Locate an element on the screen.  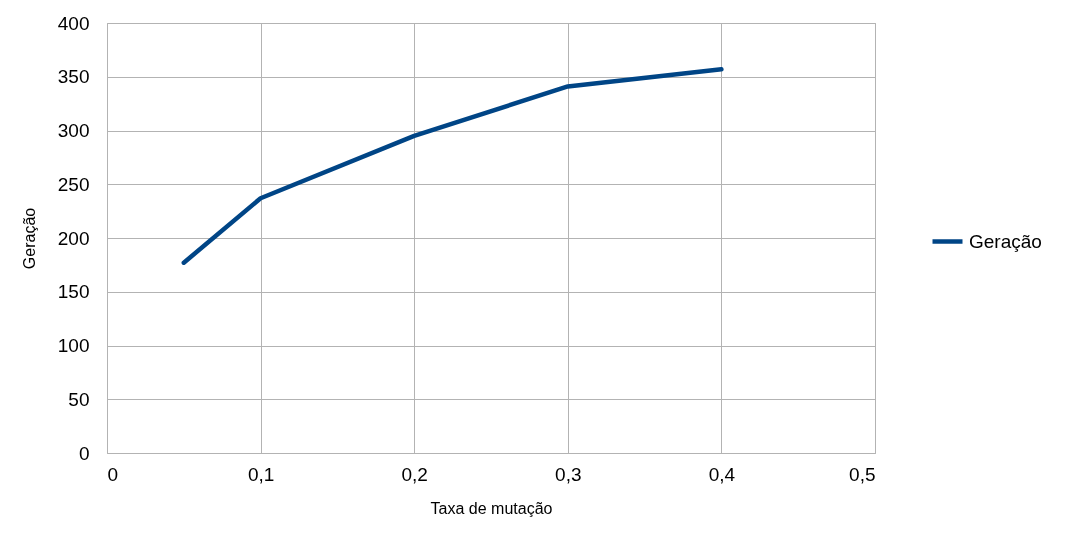
y-tick-label: 100 is located at coordinates (73, 345).